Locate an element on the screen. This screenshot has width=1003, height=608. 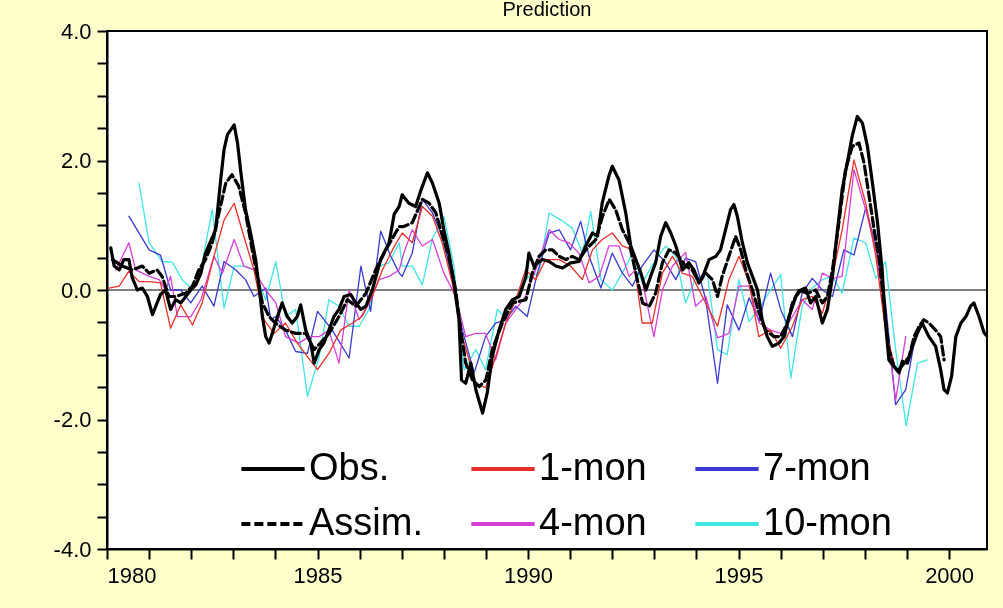
y-tick-label: 4.0 is located at coordinates (76, 31).